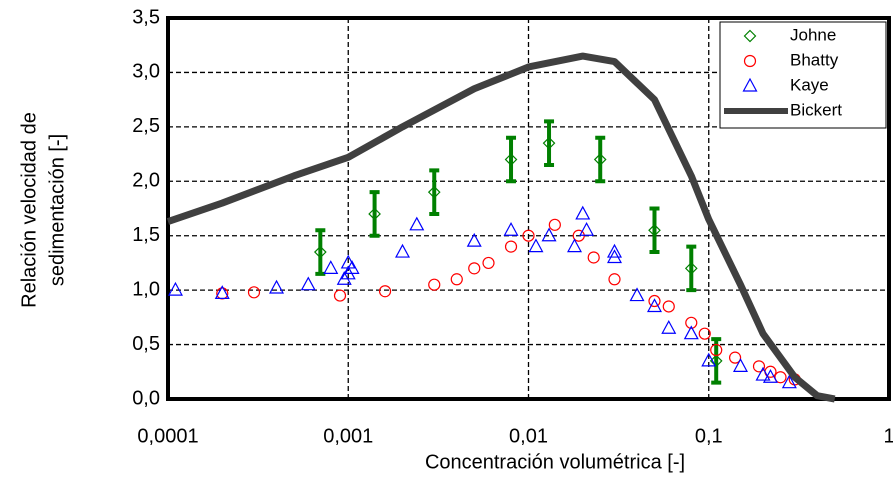  Describe the element at coordinates (809, 84) in the screenshot. I see `legend-label: Kaye` at that location.